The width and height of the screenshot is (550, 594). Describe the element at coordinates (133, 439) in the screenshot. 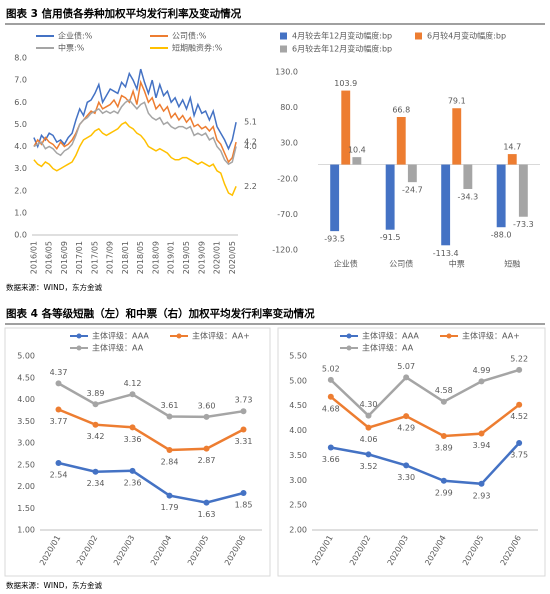

I see `value-label: 3.36` at that location.